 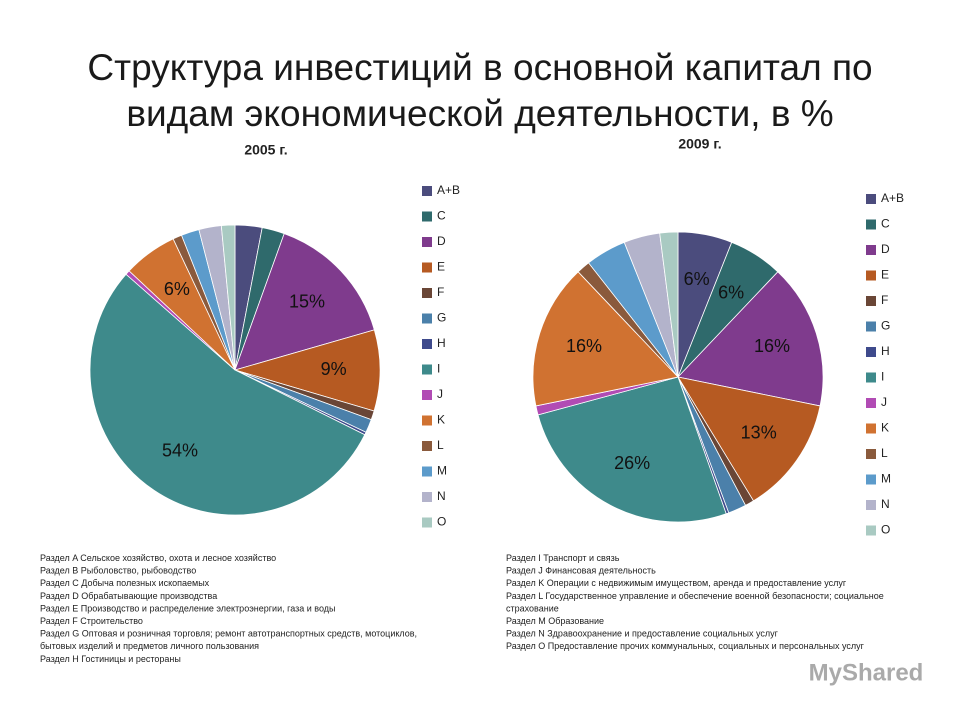 What do you see at coordinates (118, 571) in the screenshot?
I see `footnote: Раздел B Рыболовство, рыбоводство` at bounding box center [118, 571].